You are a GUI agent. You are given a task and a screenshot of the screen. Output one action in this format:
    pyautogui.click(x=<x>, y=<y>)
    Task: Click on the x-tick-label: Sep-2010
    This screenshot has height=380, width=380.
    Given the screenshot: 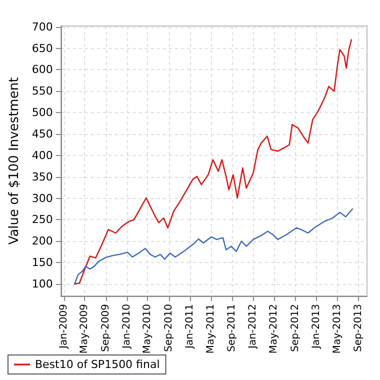 What is the action you would take?
    pyautogui.click(x=168, y=328)
    